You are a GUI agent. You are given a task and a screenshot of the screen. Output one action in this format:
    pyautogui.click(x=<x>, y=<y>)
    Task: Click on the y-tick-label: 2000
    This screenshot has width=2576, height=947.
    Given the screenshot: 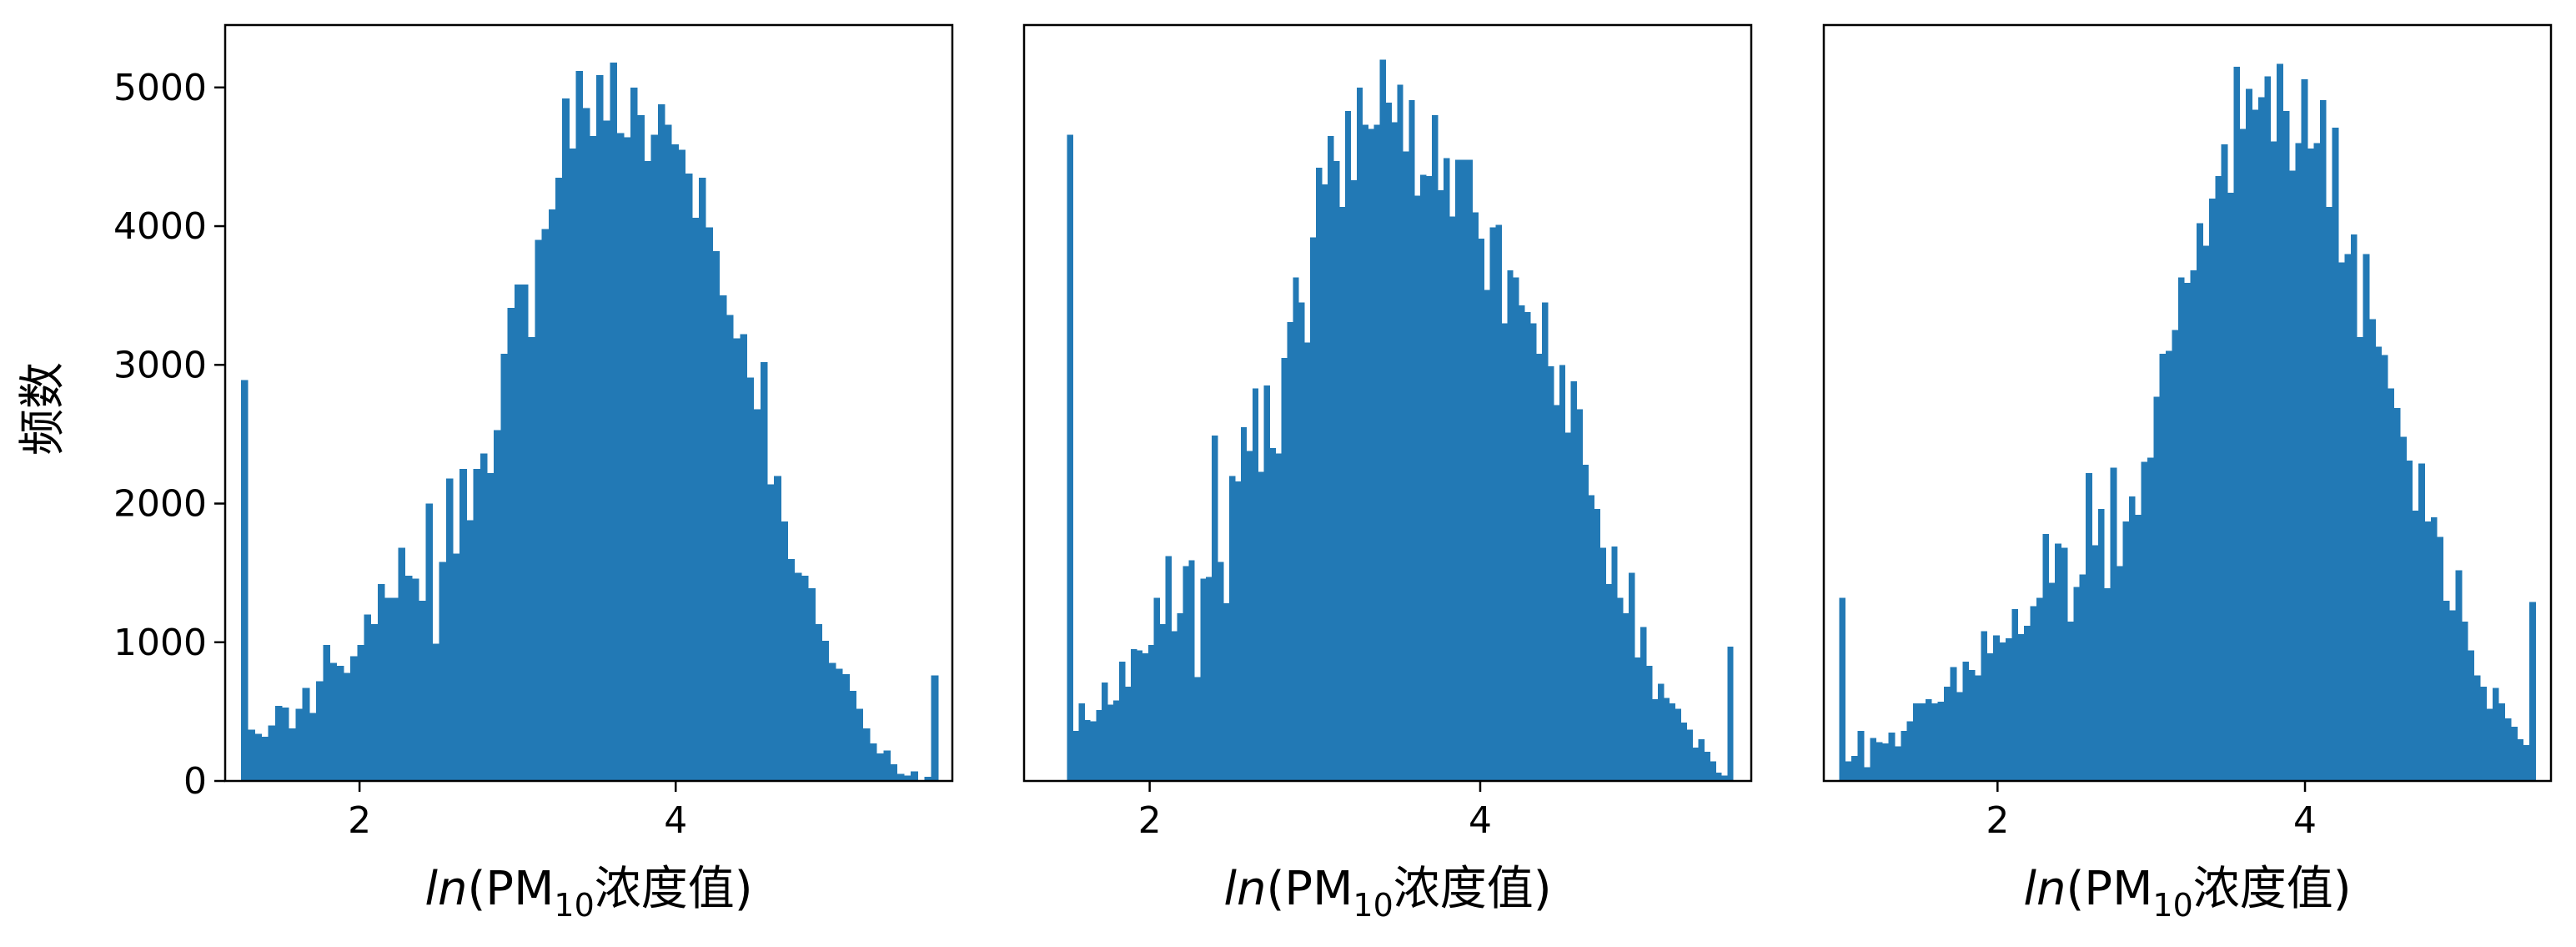 What is the action you would take?
    pyautogui.click(x=160, y=505)
    